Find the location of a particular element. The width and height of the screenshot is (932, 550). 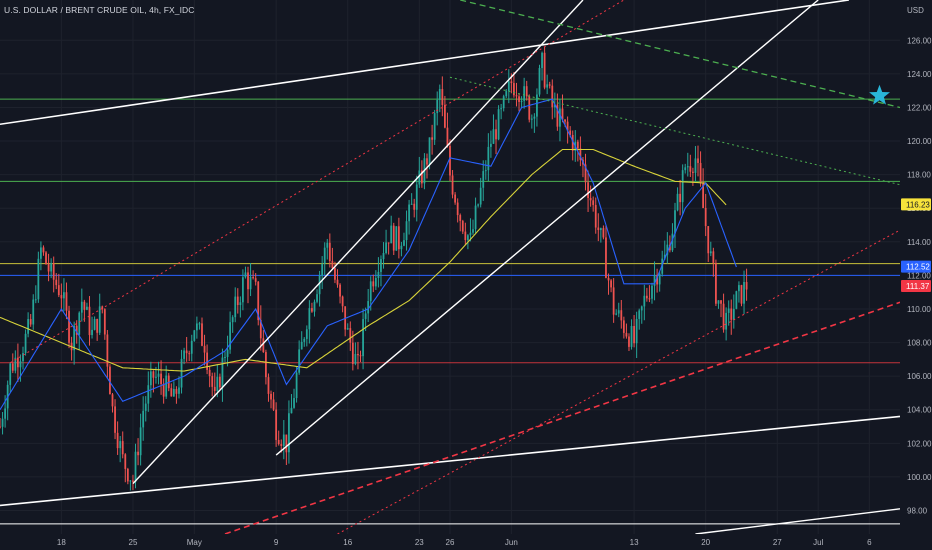

price-tick-label: 114.00 is located at coordinates (919, 242).